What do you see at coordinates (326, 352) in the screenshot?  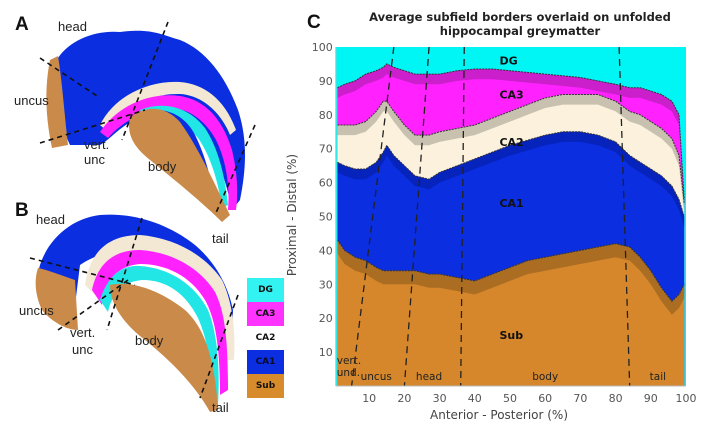 I see `y-tick-label-10: 10` at bounding box center [326, 352].